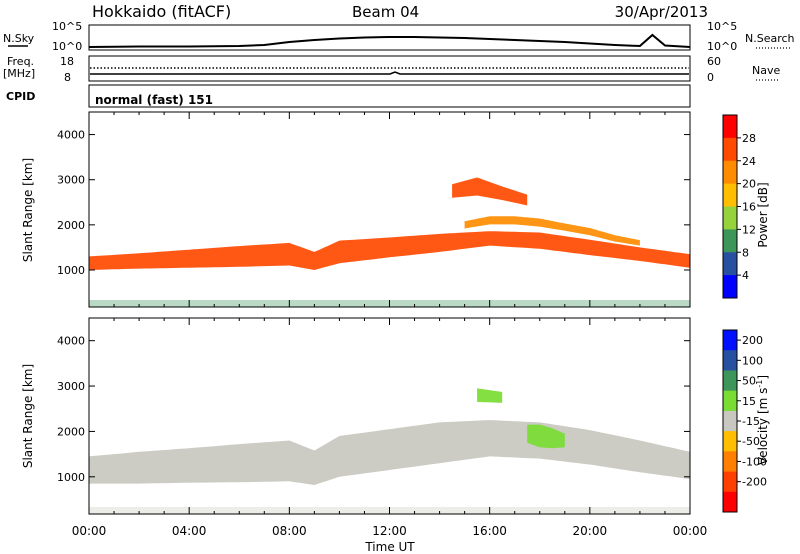  Describe the element at coordinates (745, 275) in the screenshot. I see `colorbar-tick-label: 4` at that location.